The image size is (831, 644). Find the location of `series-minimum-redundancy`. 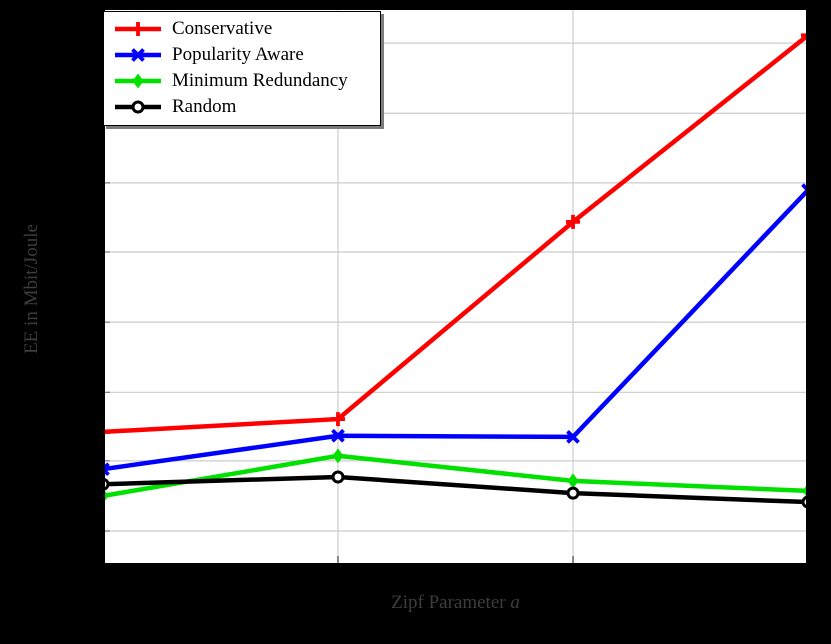

series-minimum-redundancy is located at coordinates (455, 476).